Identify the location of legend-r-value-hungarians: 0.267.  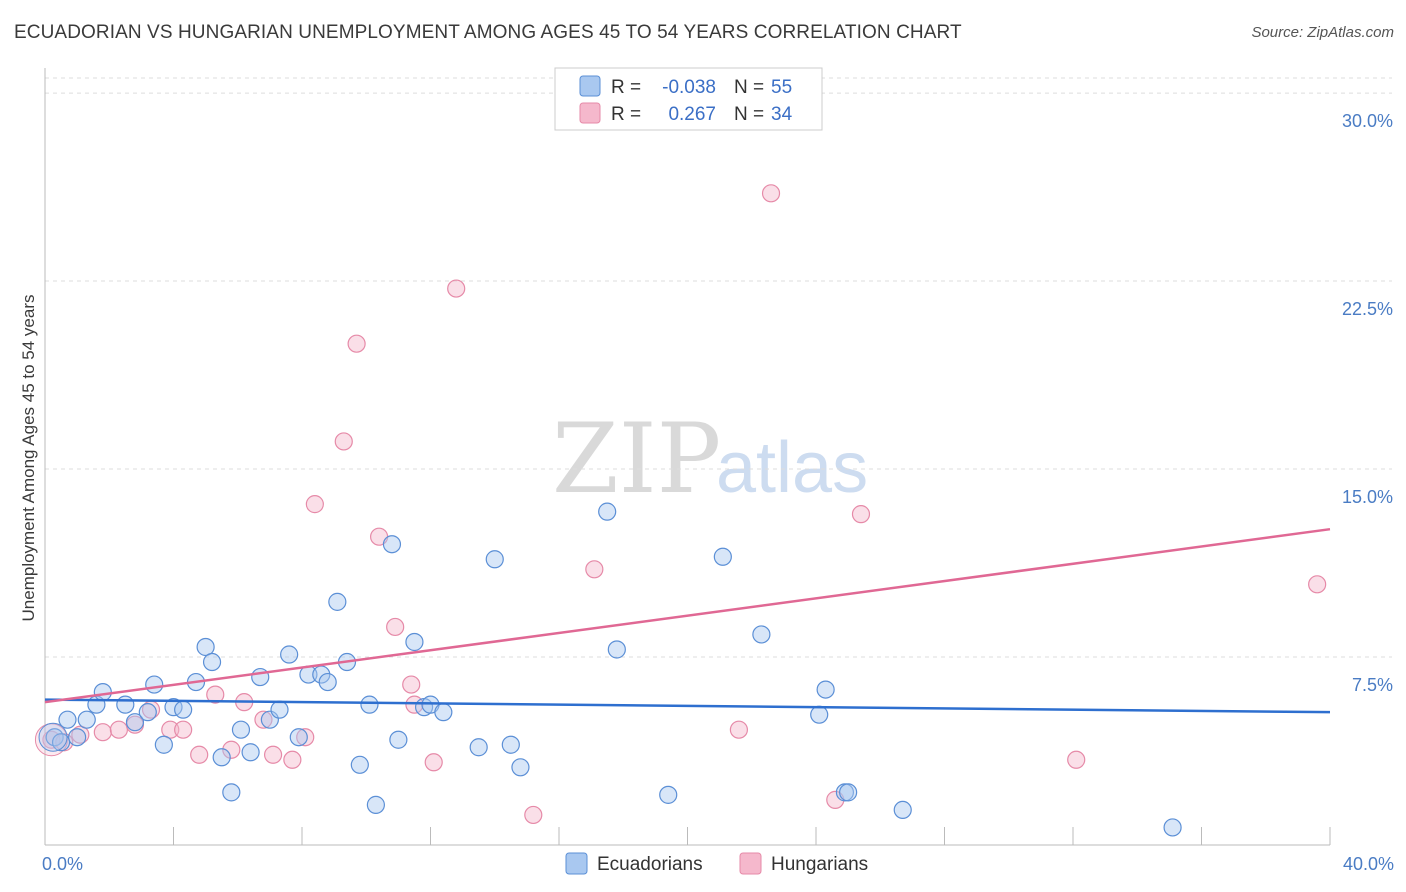
(692, 114).